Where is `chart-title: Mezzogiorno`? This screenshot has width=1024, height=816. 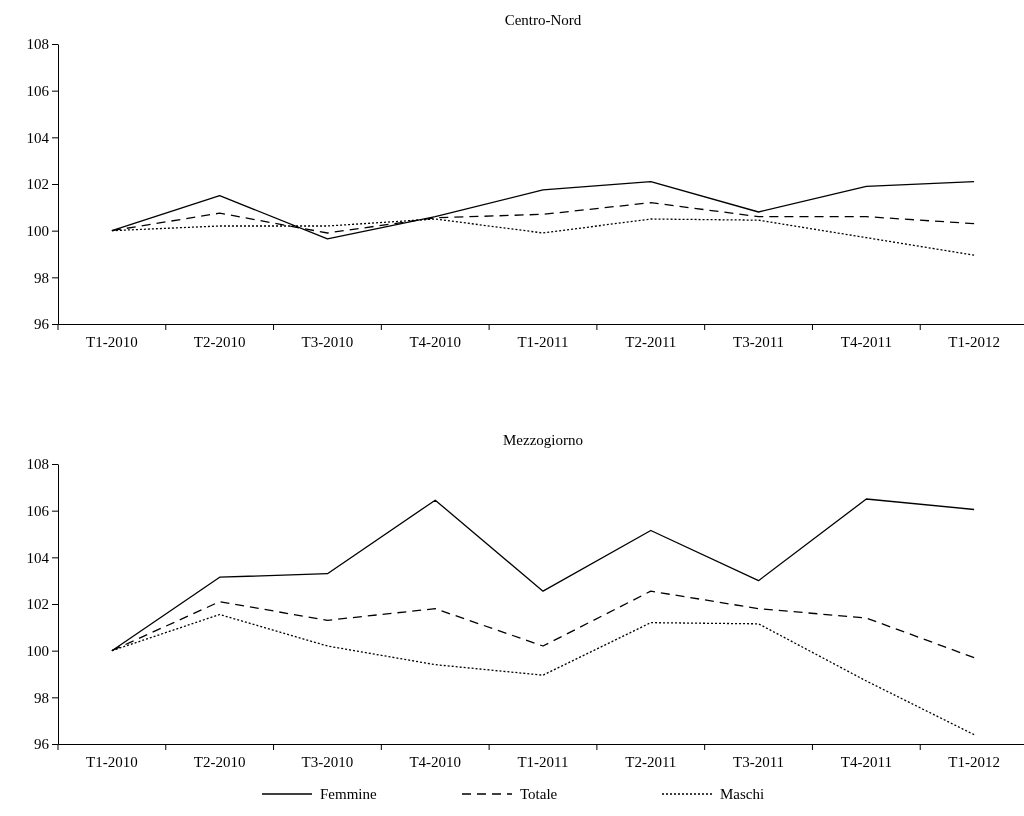
chart-title: Mezzogiorno is located at coordinates (543, 440).